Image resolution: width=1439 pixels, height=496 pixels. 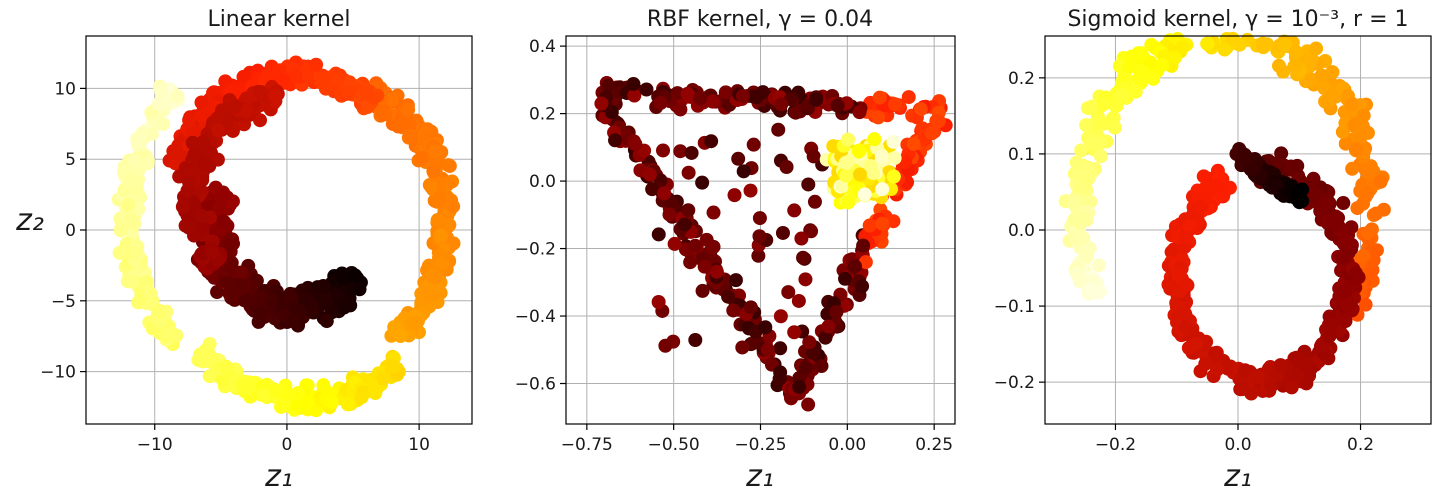 I want to click on ytick-label: −5, so click(x=63, y=302).